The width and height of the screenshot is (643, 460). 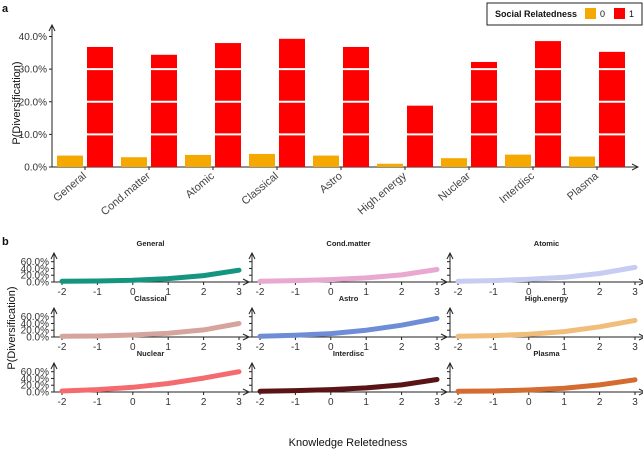 I want to click on legend-title: Social Relatedness, so click(x=536, y=14).